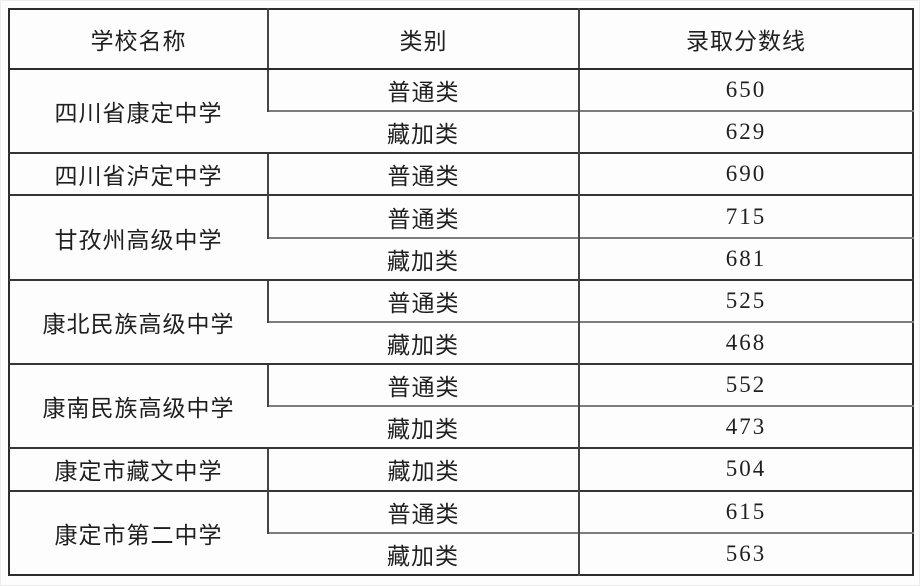  I want to click on table-row: 四川省康定中学 普通类 650, so click(461, 110).